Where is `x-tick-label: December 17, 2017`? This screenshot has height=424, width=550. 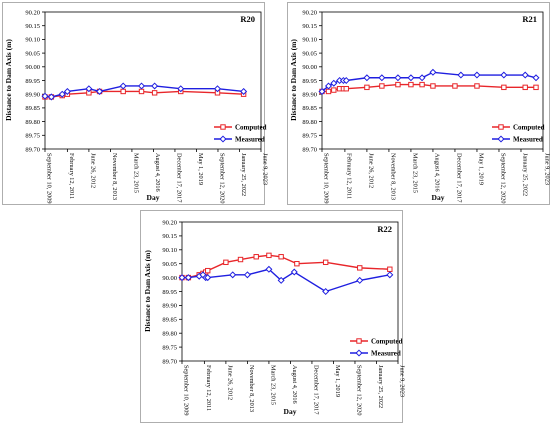
x-tick-label: December 17, 2017 is located at coordinates (458, 177).